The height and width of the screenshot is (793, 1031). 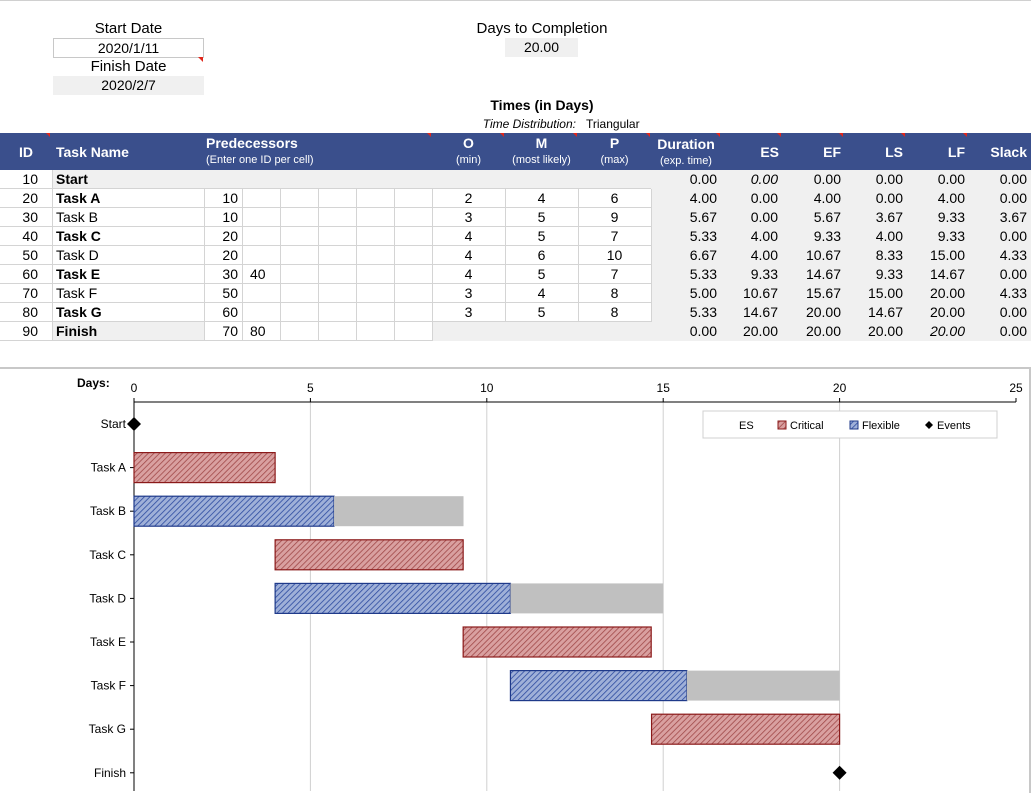 What do you see at coordinates (107, 555) in the screenshot?
I see `y-tick-label: Task C` at bounding box center [107, 555].